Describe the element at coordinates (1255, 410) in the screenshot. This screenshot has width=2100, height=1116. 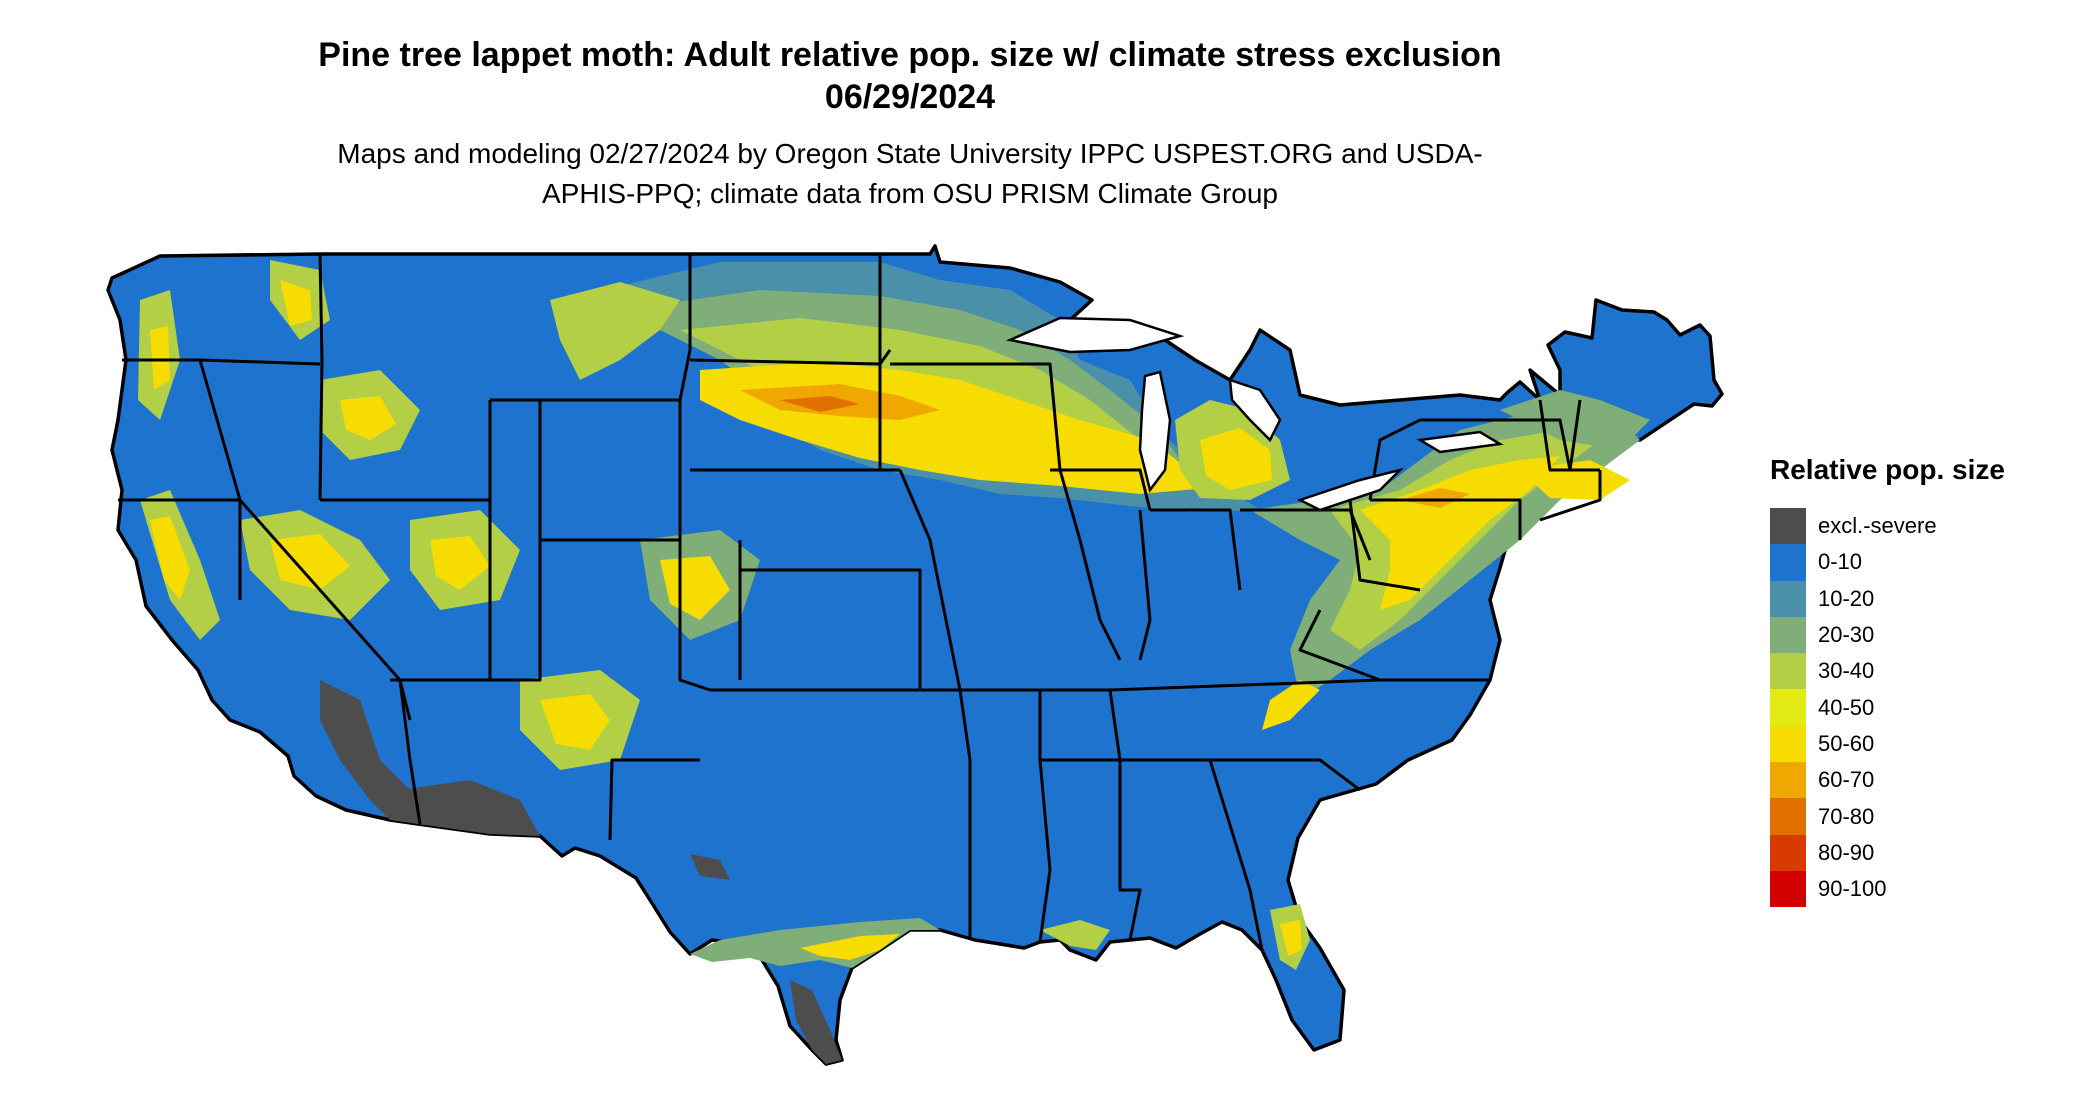
I see `lake-huron` at that location.